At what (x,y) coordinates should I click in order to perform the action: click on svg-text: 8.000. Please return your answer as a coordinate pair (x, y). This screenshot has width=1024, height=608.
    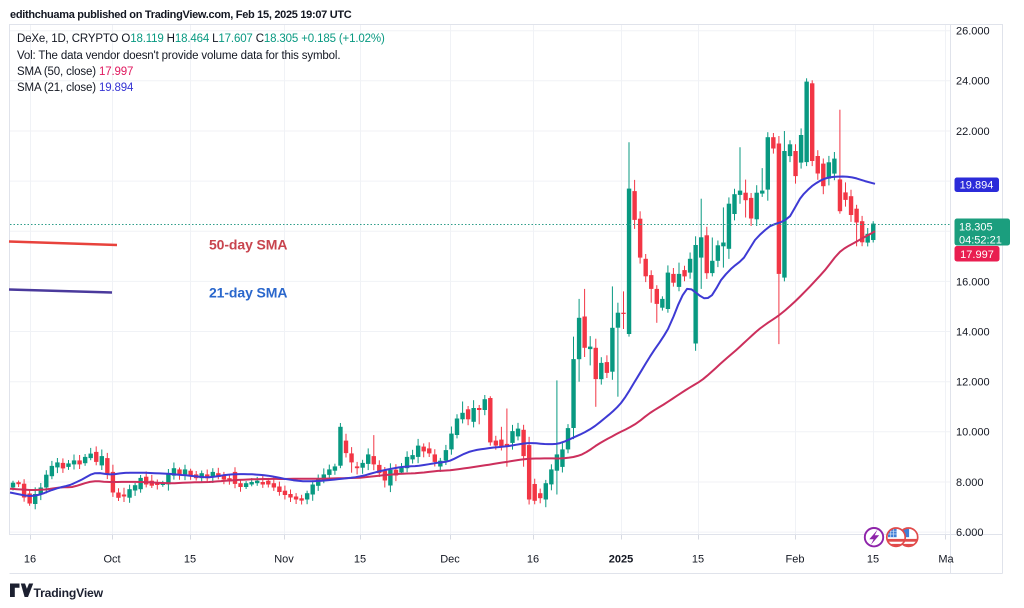
    Looking at the image, I should click on (970, 483).